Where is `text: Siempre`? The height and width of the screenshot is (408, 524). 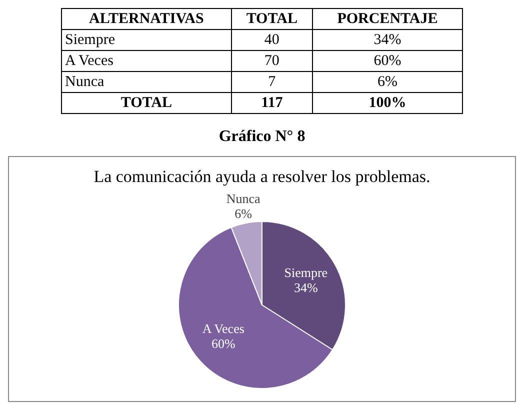
text: Siempre is located at coordinates (147, 40).